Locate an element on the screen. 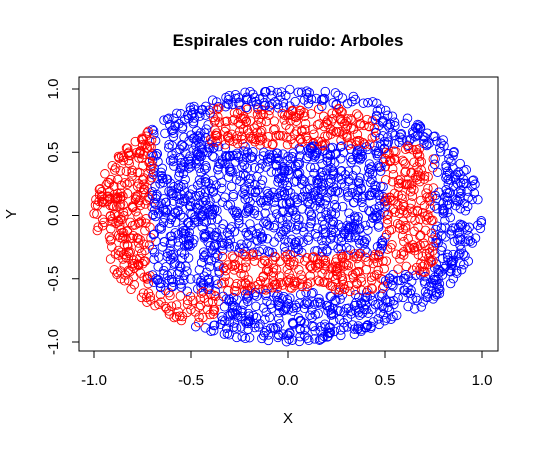 This screenshot has height=449, width=538. x-tick-label: 0.0 is located at coordinates (288, 380).